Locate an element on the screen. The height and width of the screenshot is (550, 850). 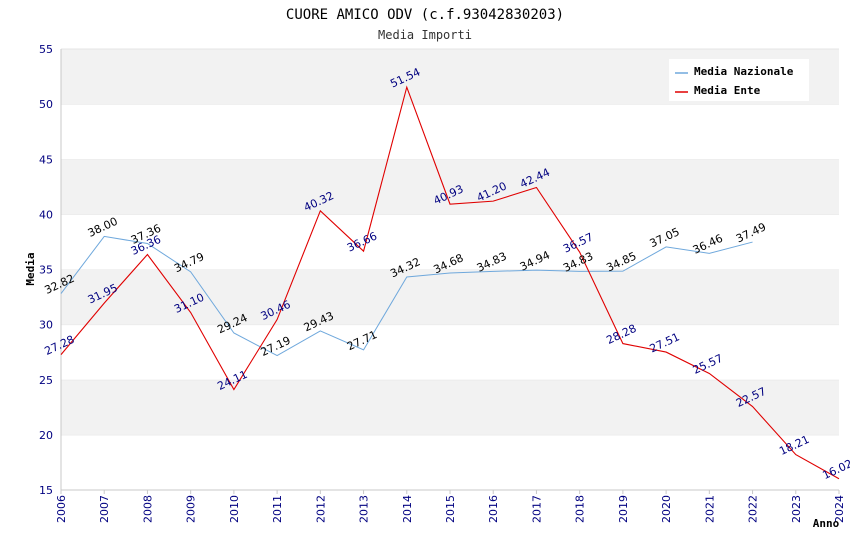
y-tick-label: 20 is located at coordinates (46, 435).